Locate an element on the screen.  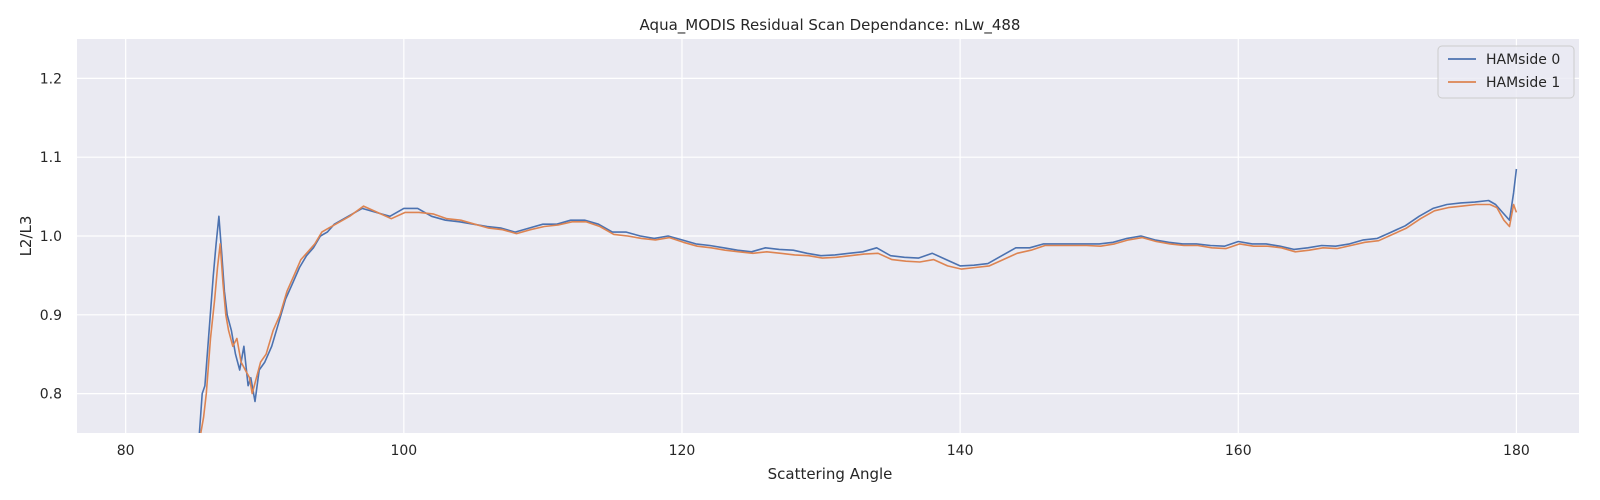
y-tick-label-4: 1.2 is located at coordinates (51, 79).